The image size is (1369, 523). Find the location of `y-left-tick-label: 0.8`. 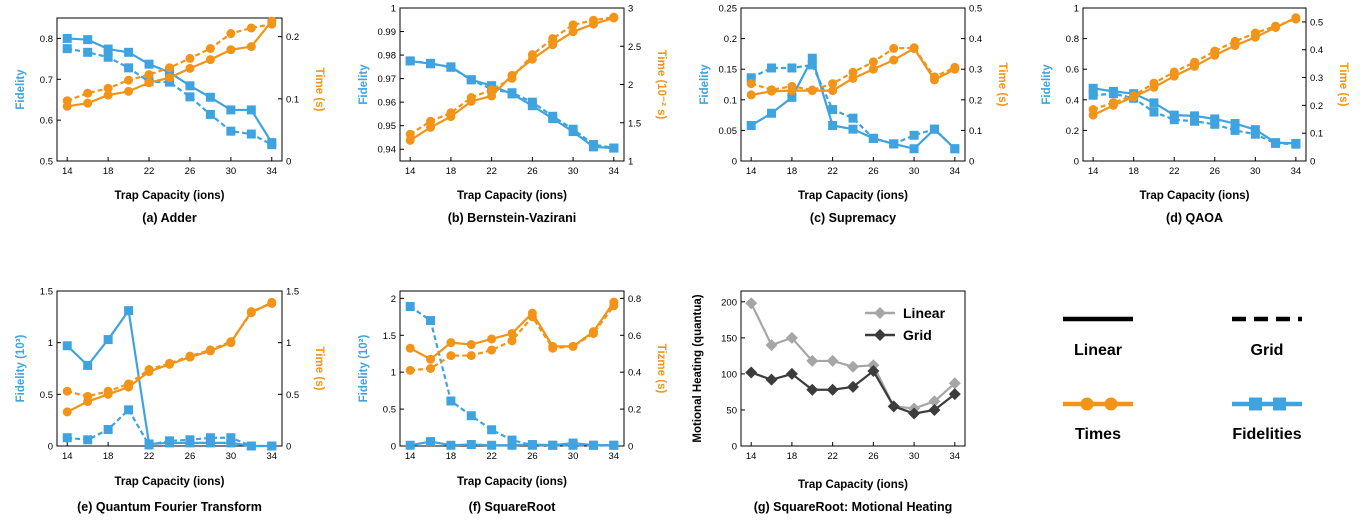

y-left-tick-label: 0.8 is located at coordinates (46, 39).